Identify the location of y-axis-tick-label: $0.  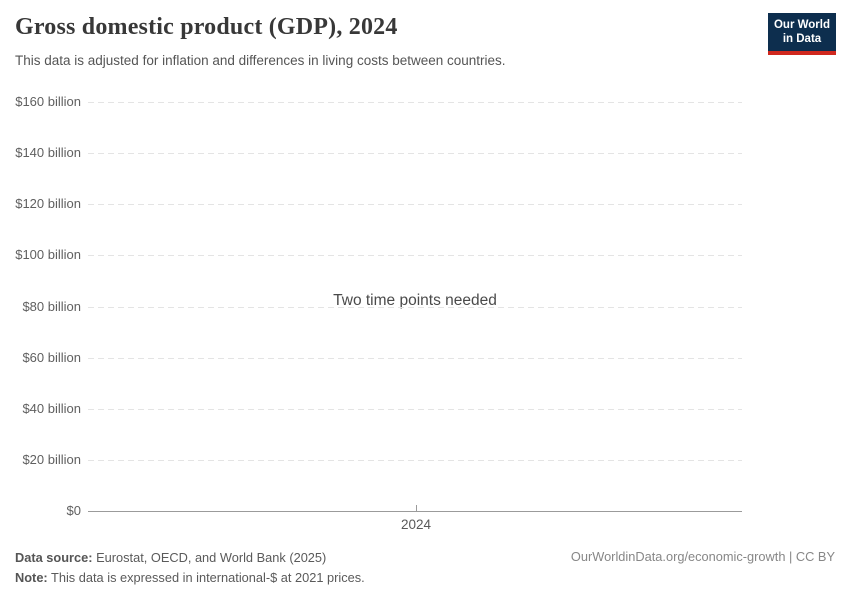
(73, 510).